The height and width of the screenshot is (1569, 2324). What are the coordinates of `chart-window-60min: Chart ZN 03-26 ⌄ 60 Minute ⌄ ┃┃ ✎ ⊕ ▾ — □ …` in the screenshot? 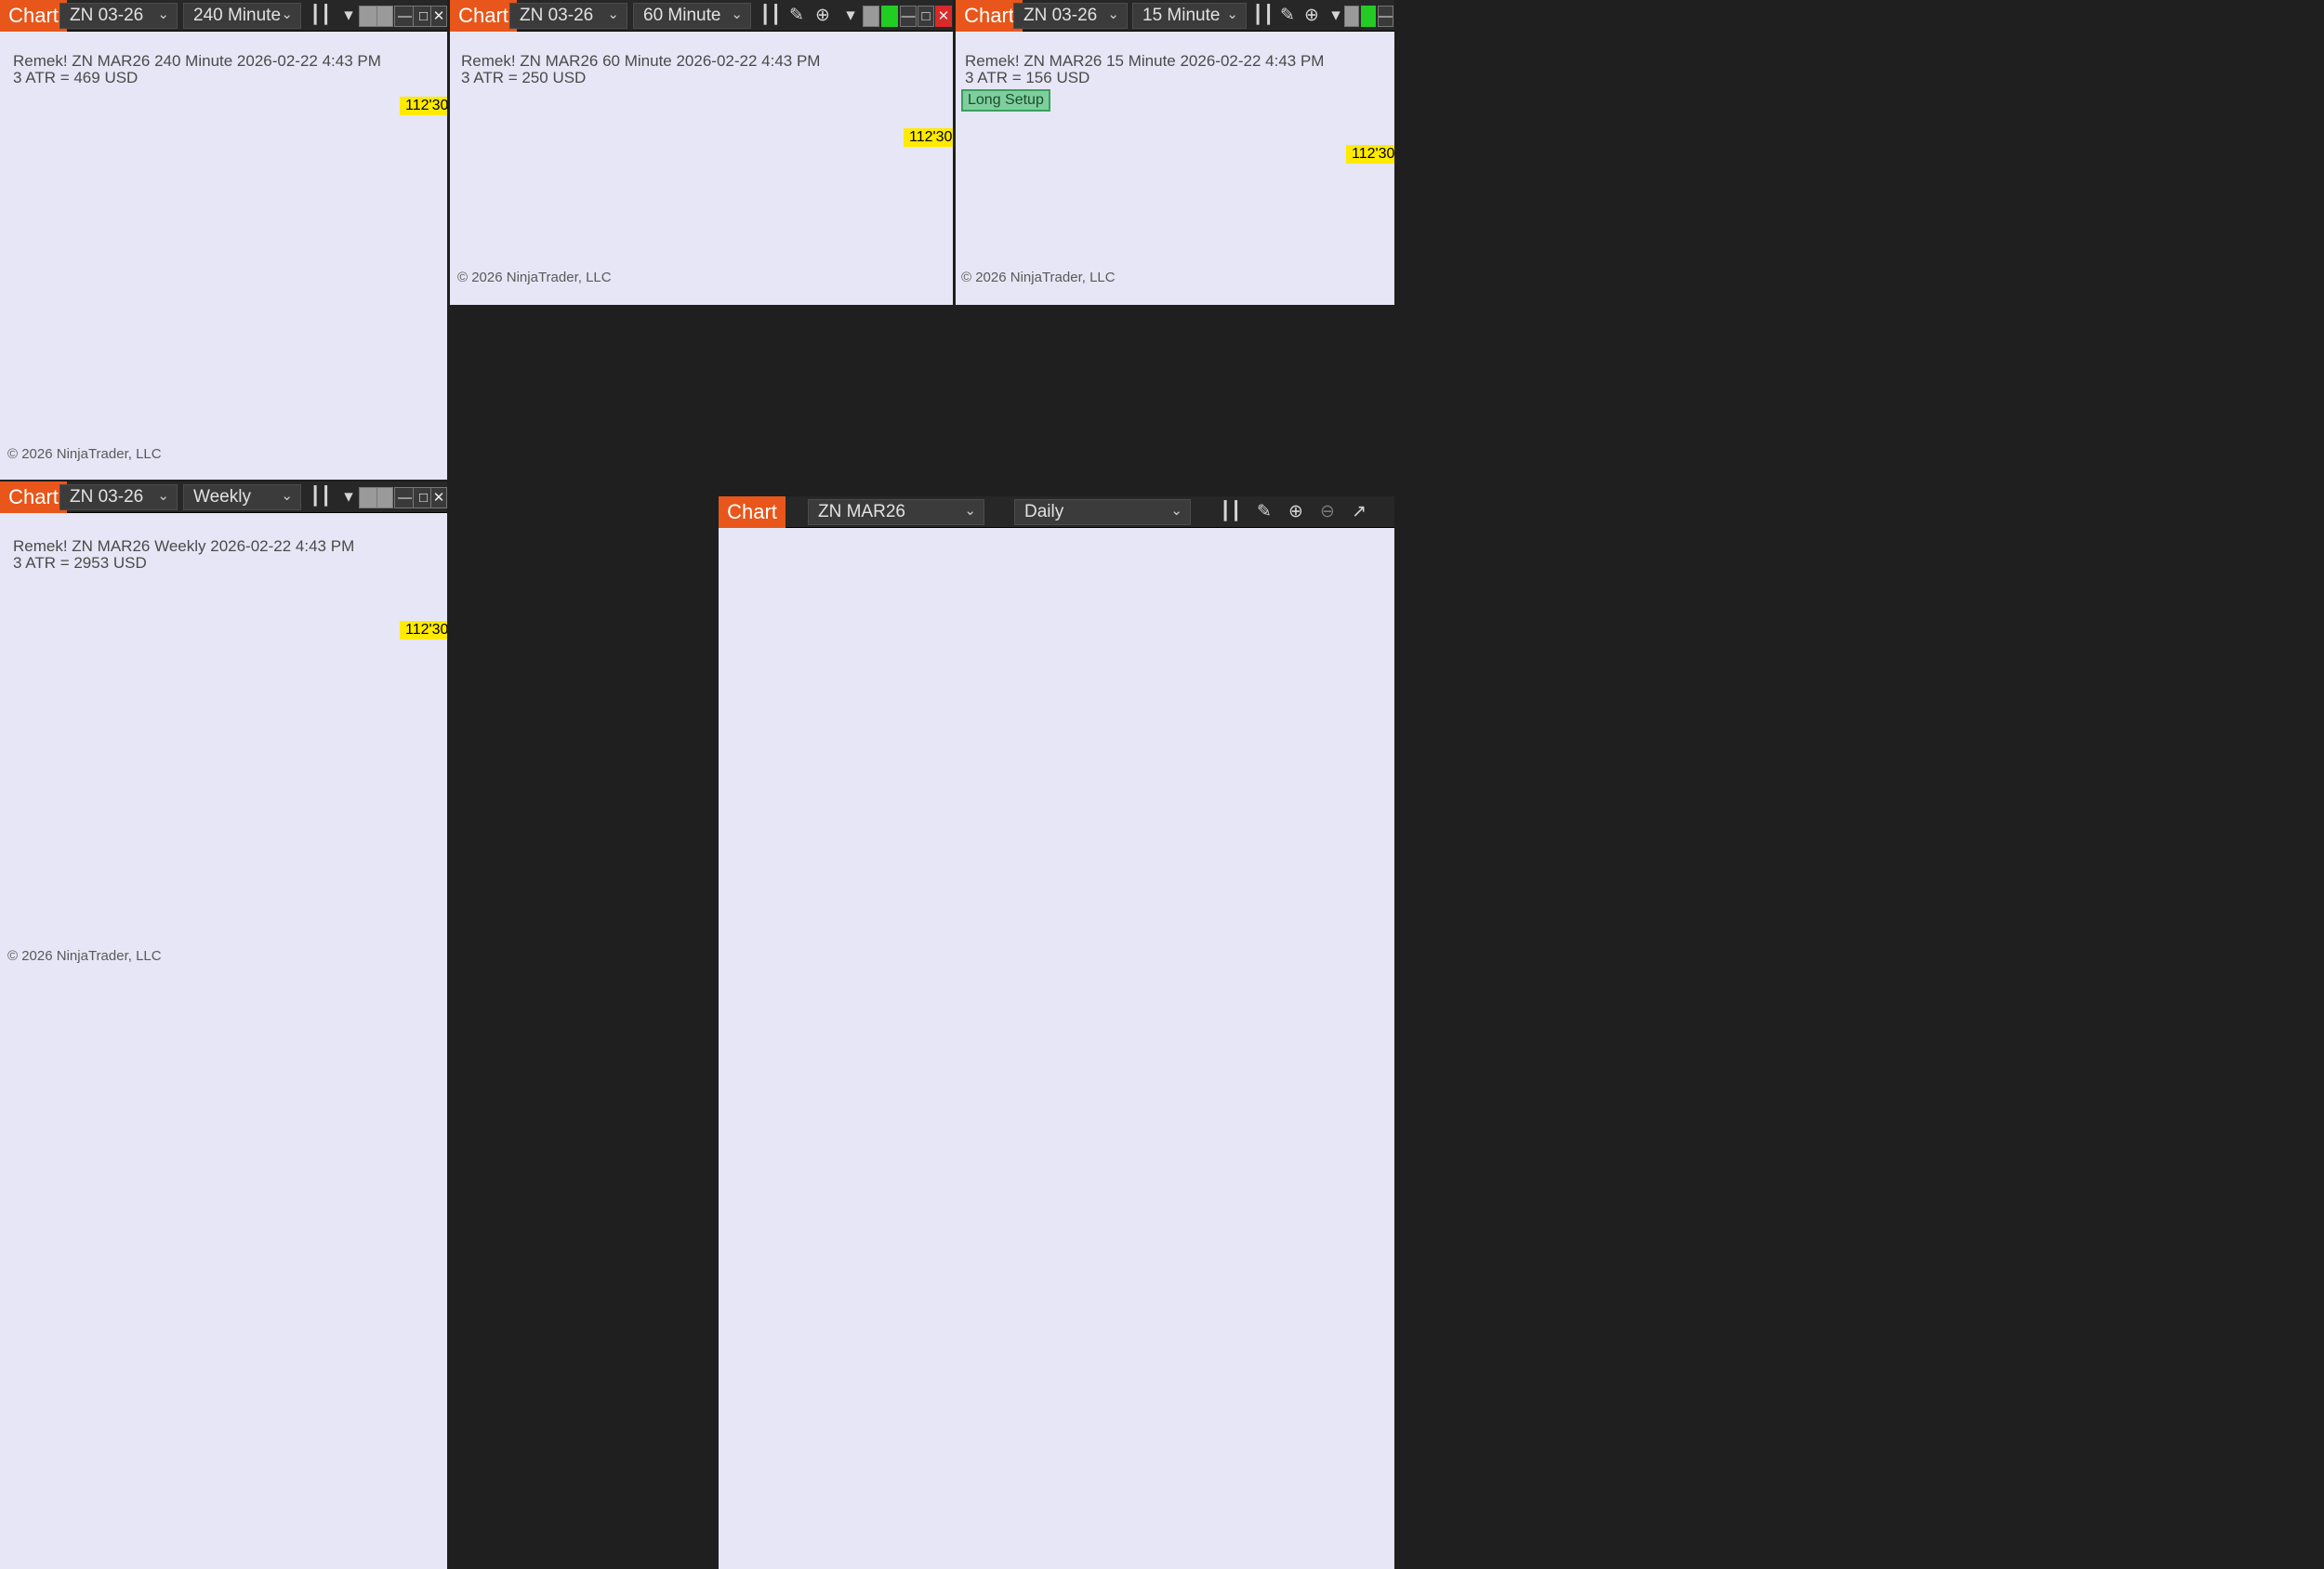 It's located at (701, 152).